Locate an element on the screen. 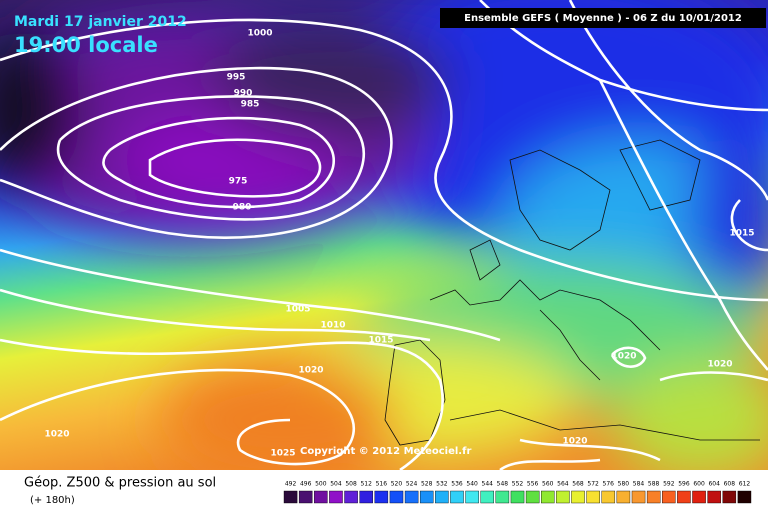 The height and width of the screenshot is (512, 768). scale-label: 500 is located at coordinates (321, 484).